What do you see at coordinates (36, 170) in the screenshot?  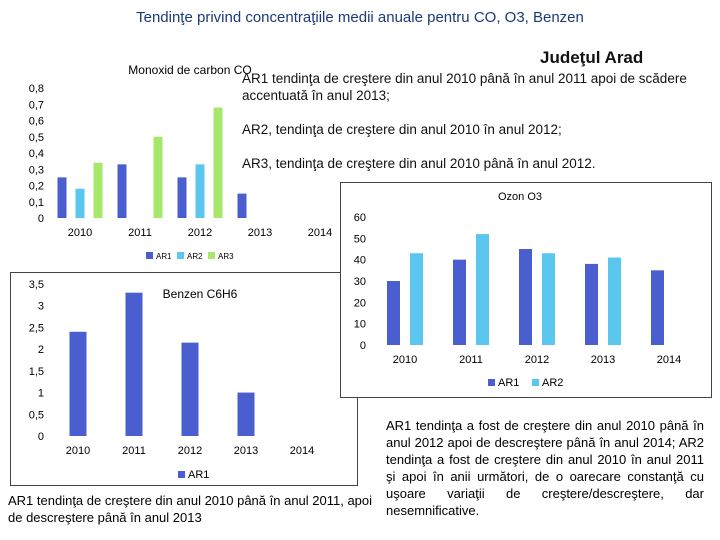 I see `y-tick-label: 0,3` at bounding box center [36, 170].